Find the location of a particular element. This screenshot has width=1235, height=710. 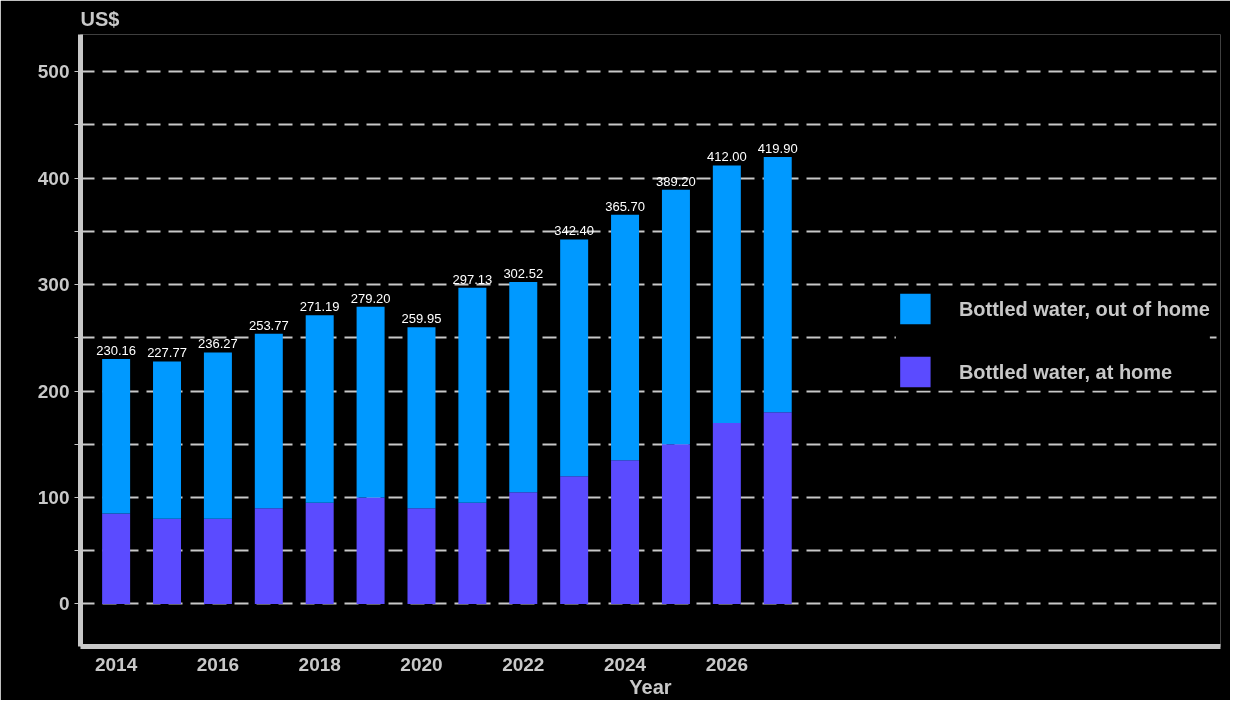

x-tick-label: 2022 is located at coordinates (523, 664).